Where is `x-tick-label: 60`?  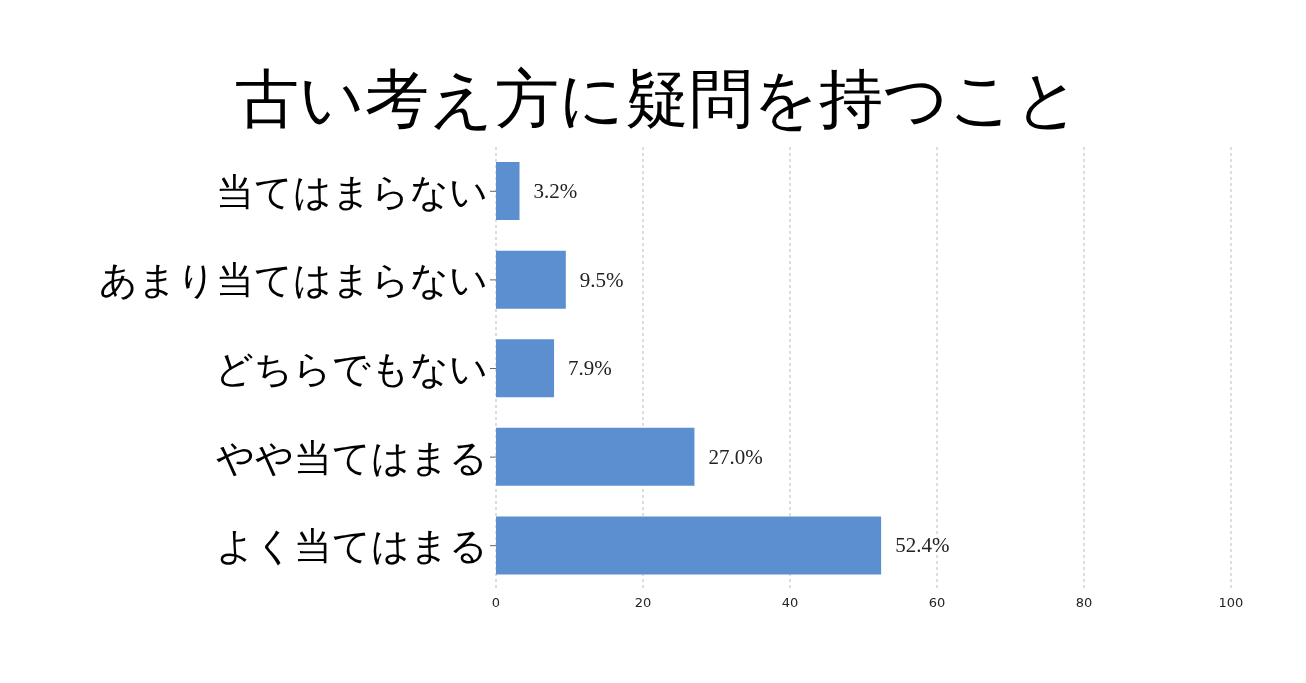
x-tick-label: 60 is located at coordinates (937, 603).